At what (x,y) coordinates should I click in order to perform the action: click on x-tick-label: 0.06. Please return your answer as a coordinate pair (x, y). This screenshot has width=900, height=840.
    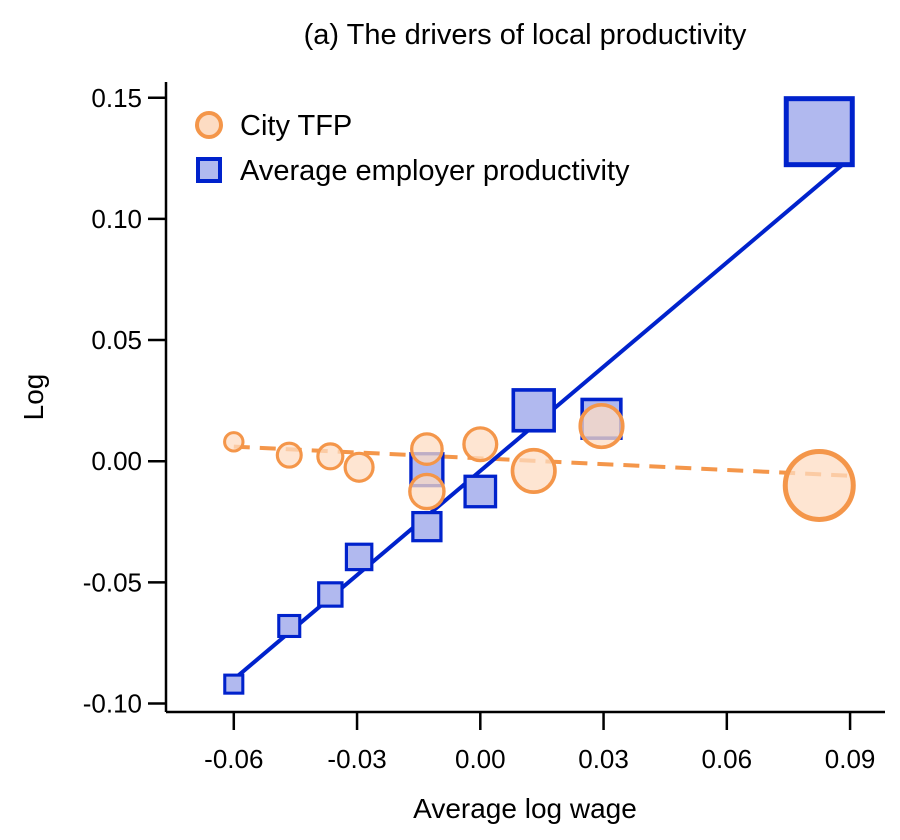
    Looking at the image, I should click on (727, 759).